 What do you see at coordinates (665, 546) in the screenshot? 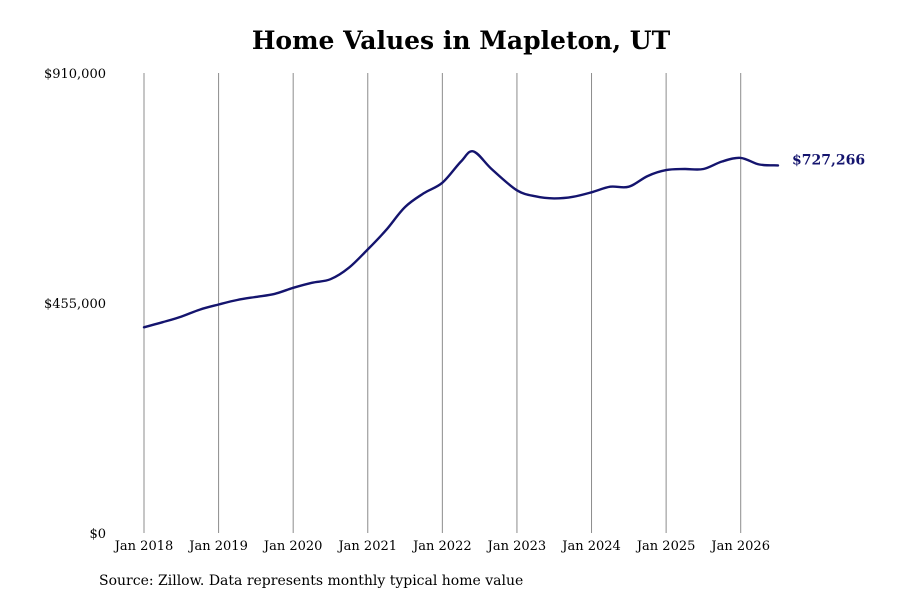
I see `x-tick-label: Jan 2025` at bounding box center [665, 546].